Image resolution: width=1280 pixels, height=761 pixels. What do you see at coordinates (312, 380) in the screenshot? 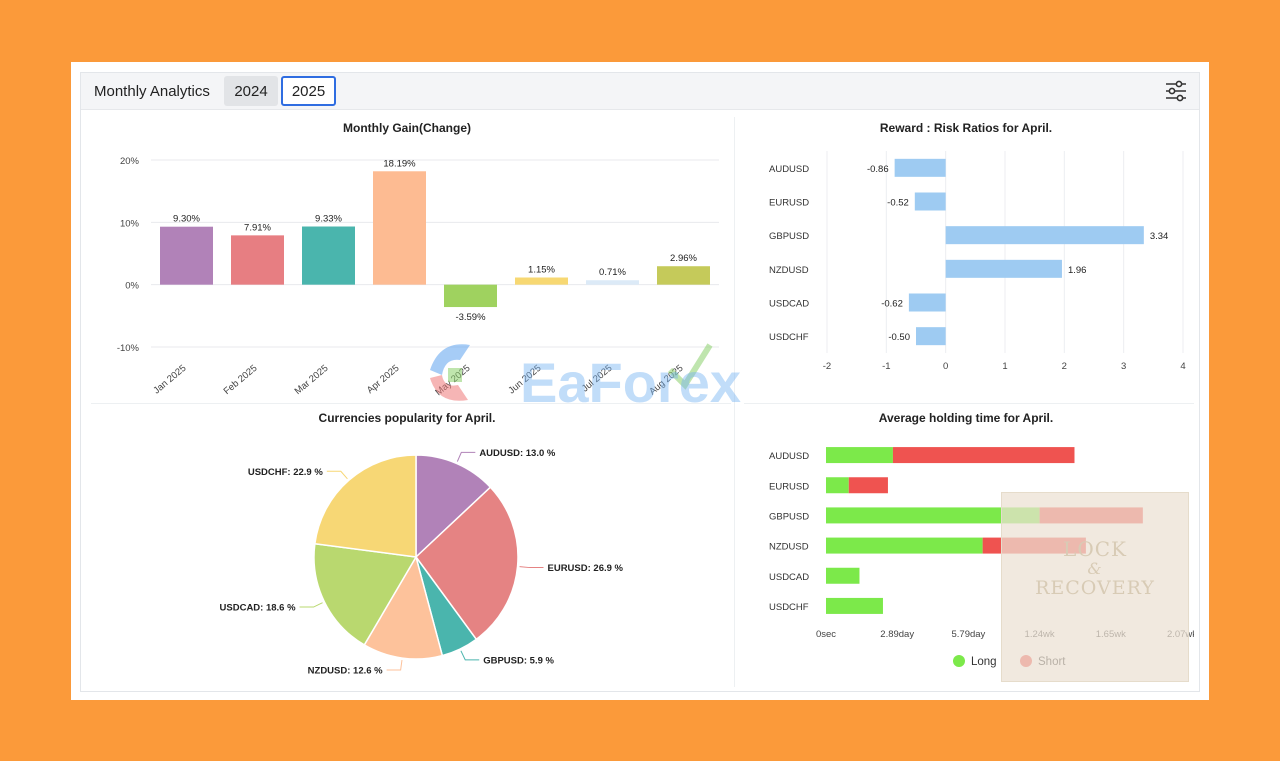
I see `x-tick-label: Mar 2025` at bounding box center [312, 380].